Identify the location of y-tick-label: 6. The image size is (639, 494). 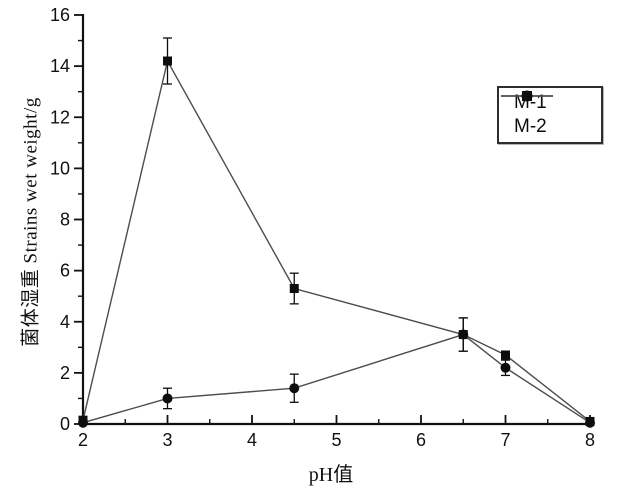
(65, 271).